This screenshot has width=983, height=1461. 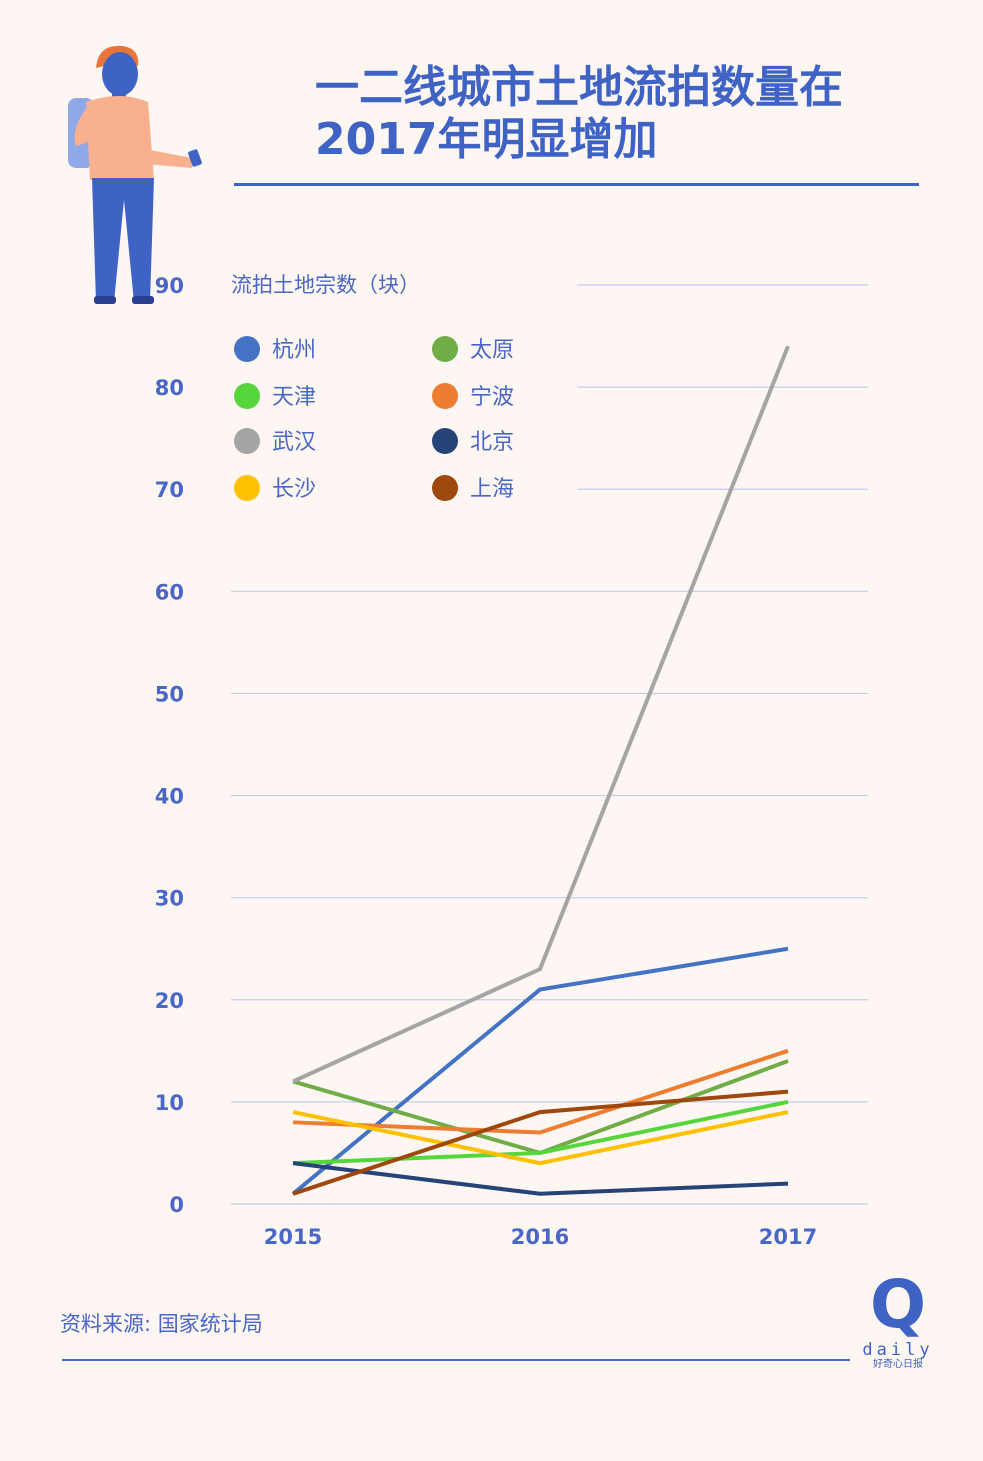 What do you see at coordinates (492, 350) in the screenshot?
I see `legend-label-1: 太原` at bounding box center [492, 350].